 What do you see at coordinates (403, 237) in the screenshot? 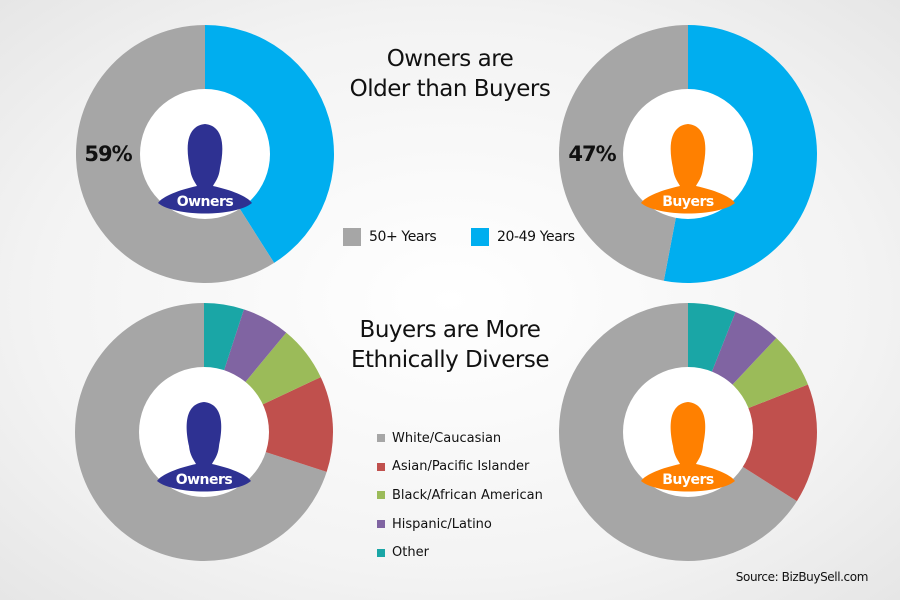
I see `age-legend-label-50plus: 50+ Years` at bounding box center [403, 237].